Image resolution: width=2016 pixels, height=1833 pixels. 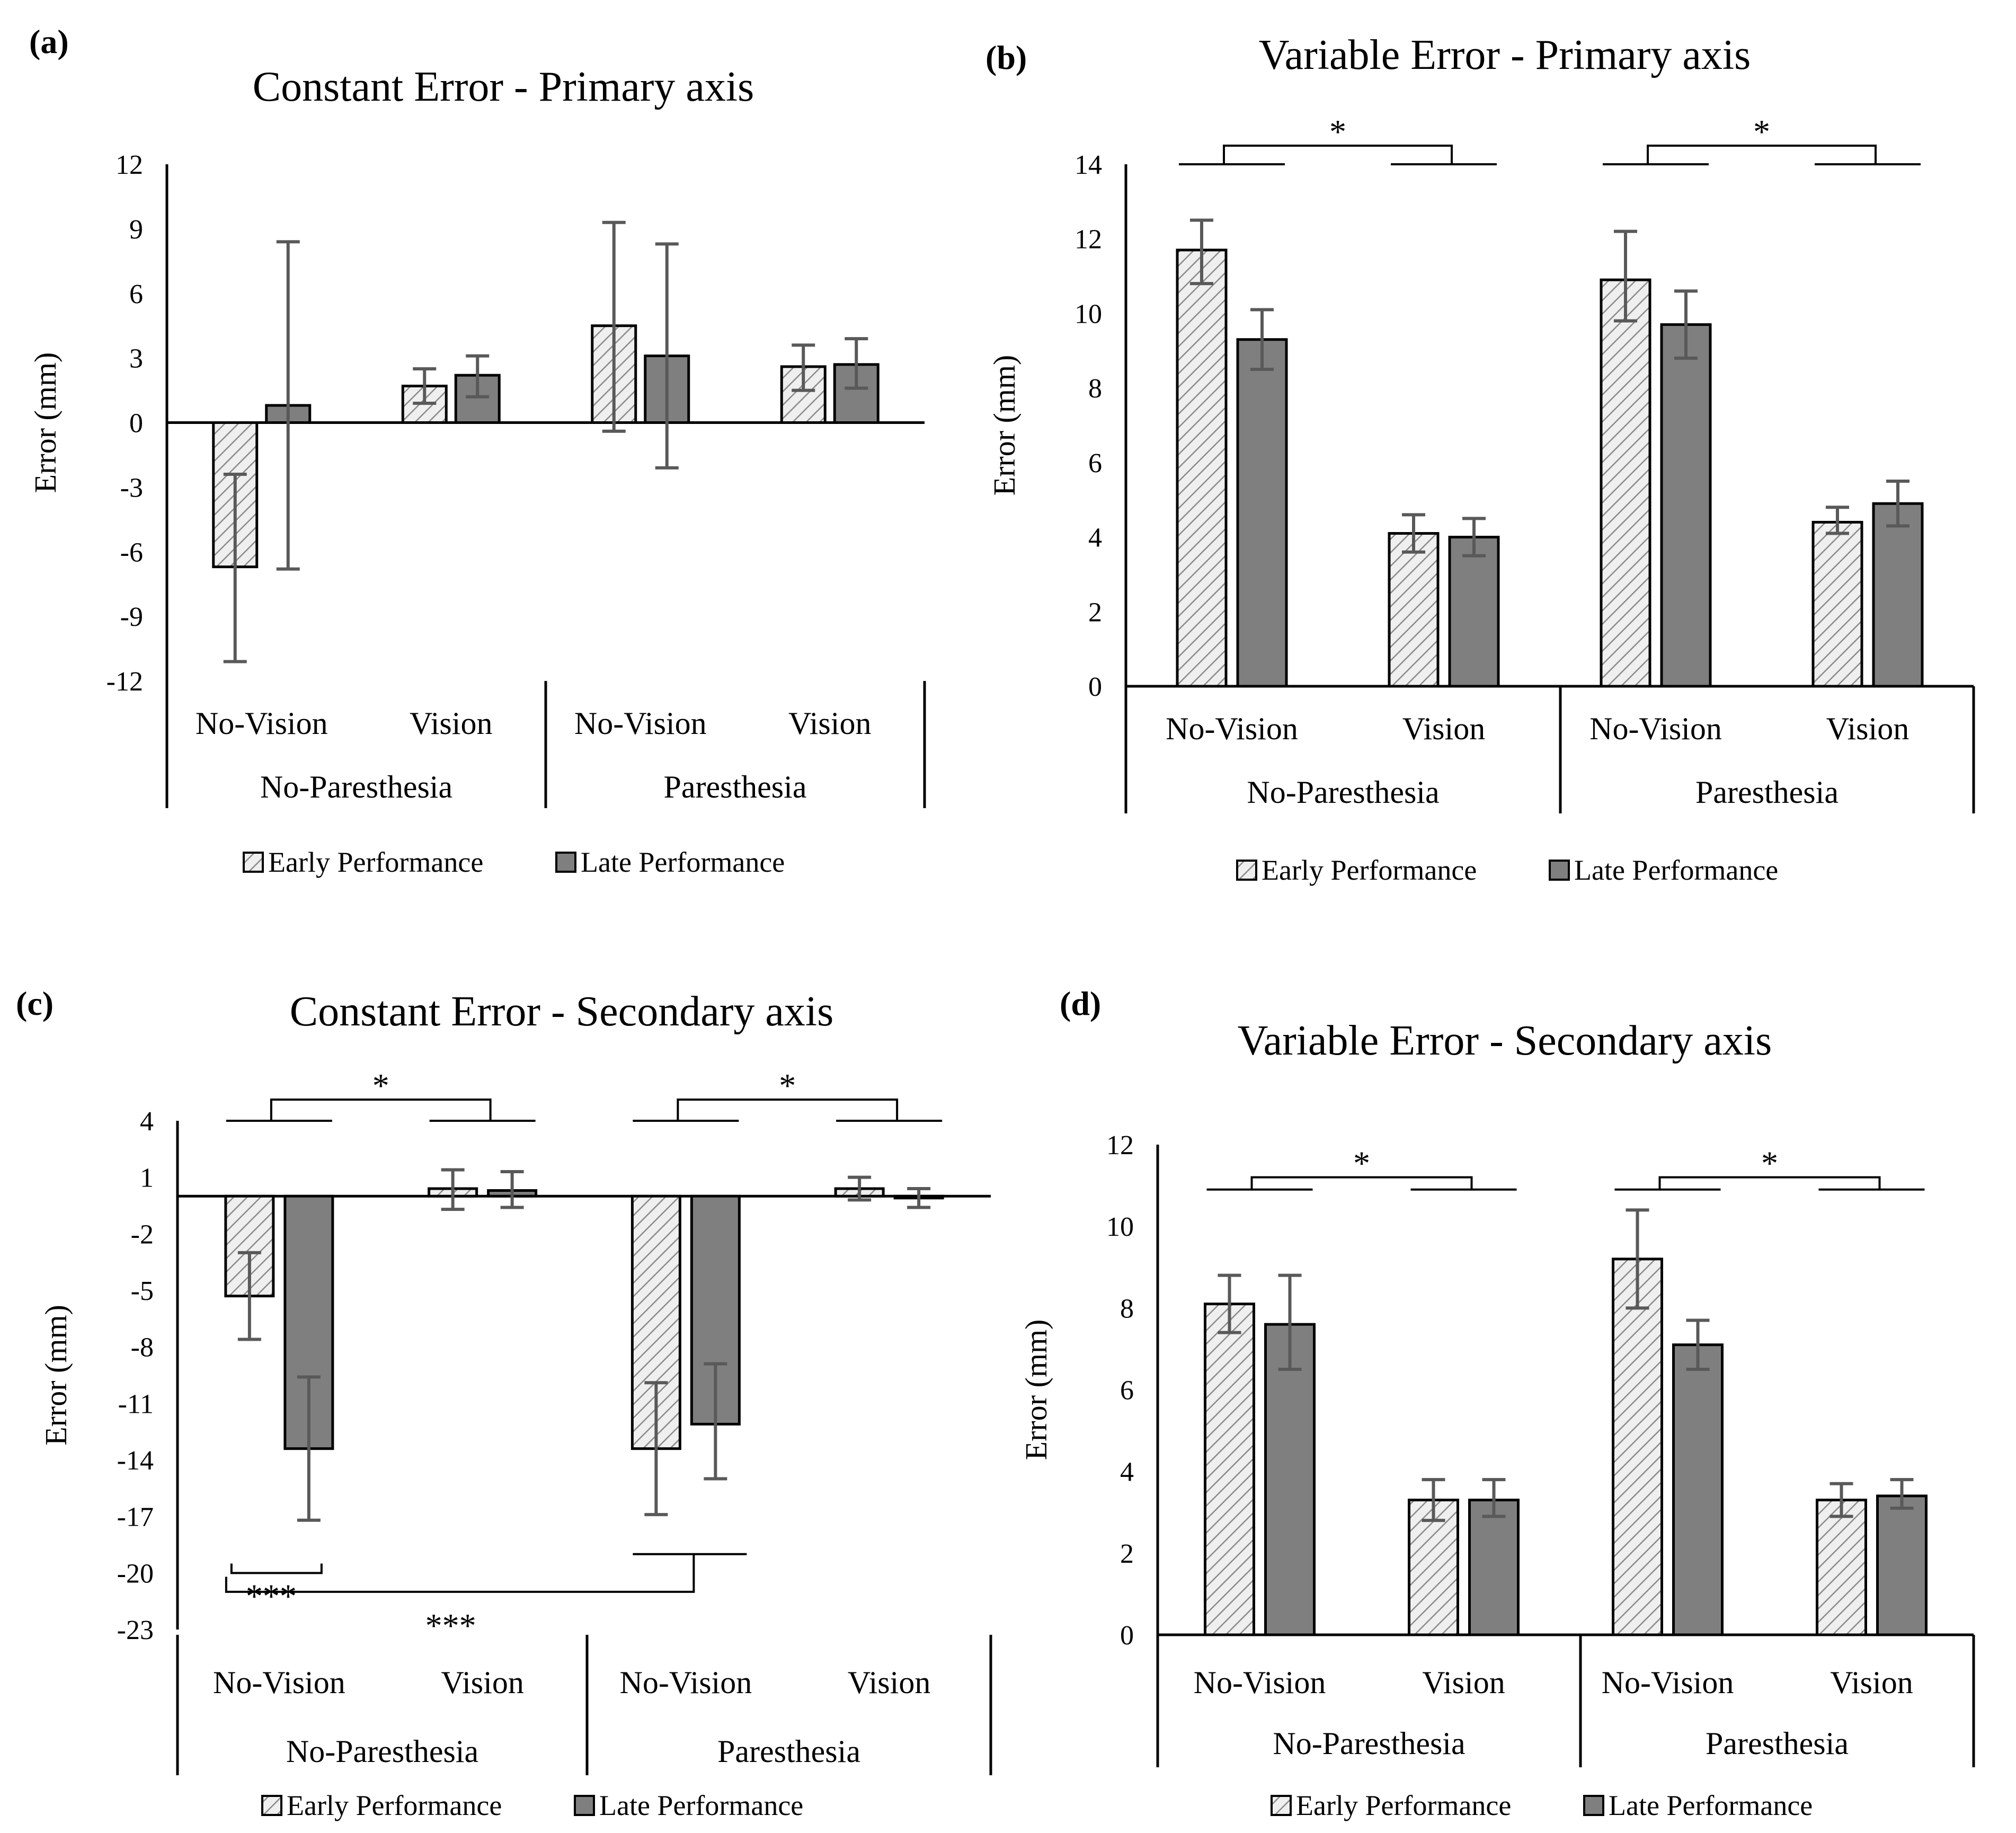 I want to click on chart-title: Constant Error - Primary axis, so click(x=503, y=87).